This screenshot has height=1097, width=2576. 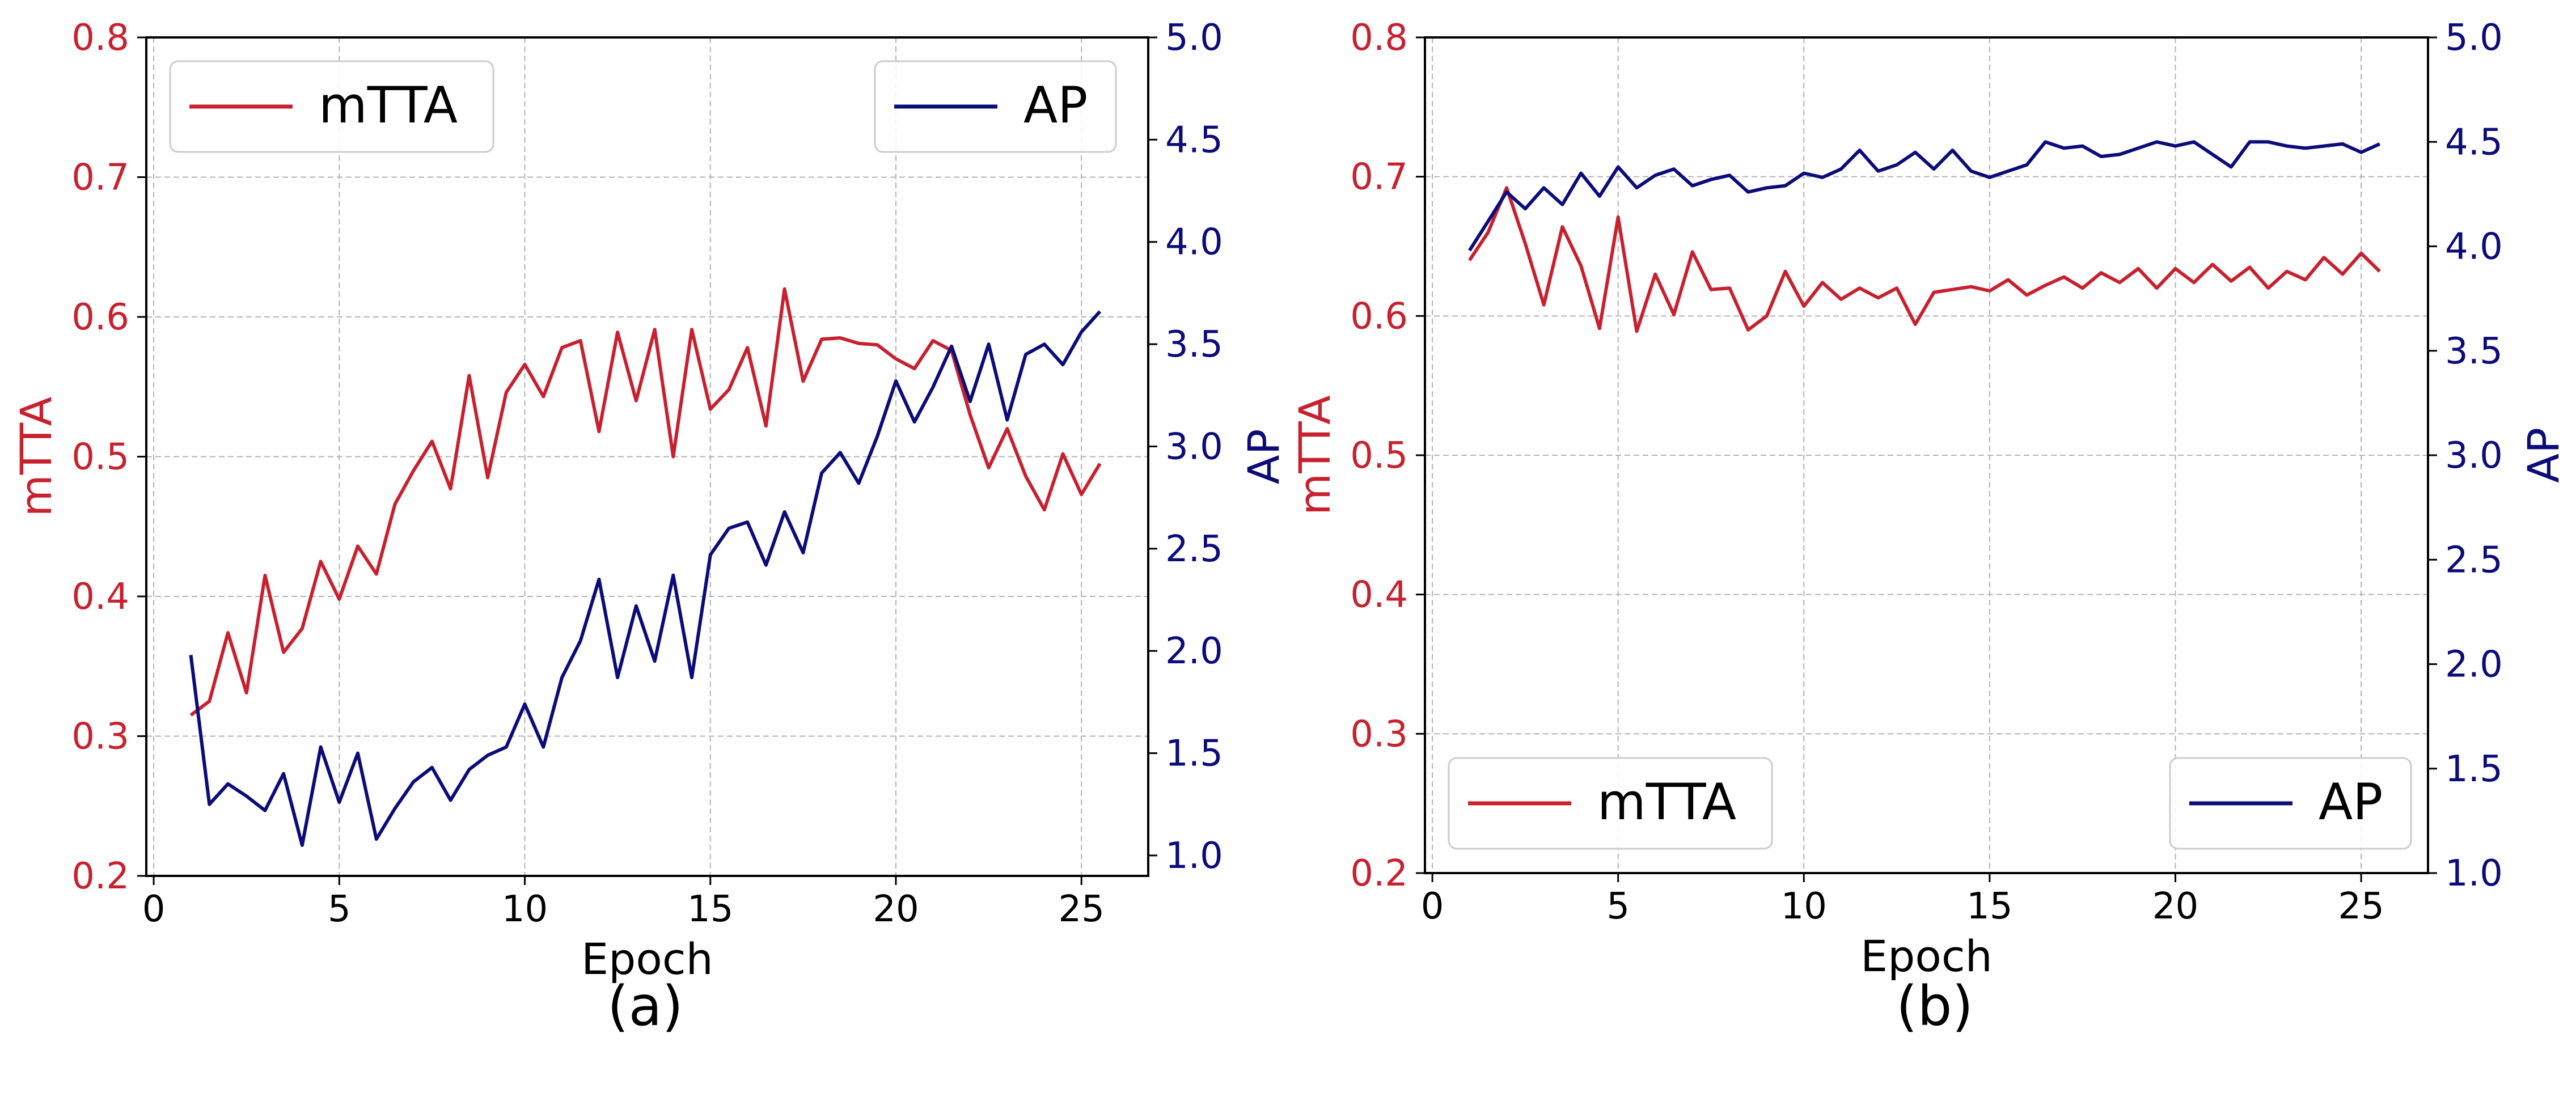 I want to click on panel-label: (a), so click(x=645, y=1006).